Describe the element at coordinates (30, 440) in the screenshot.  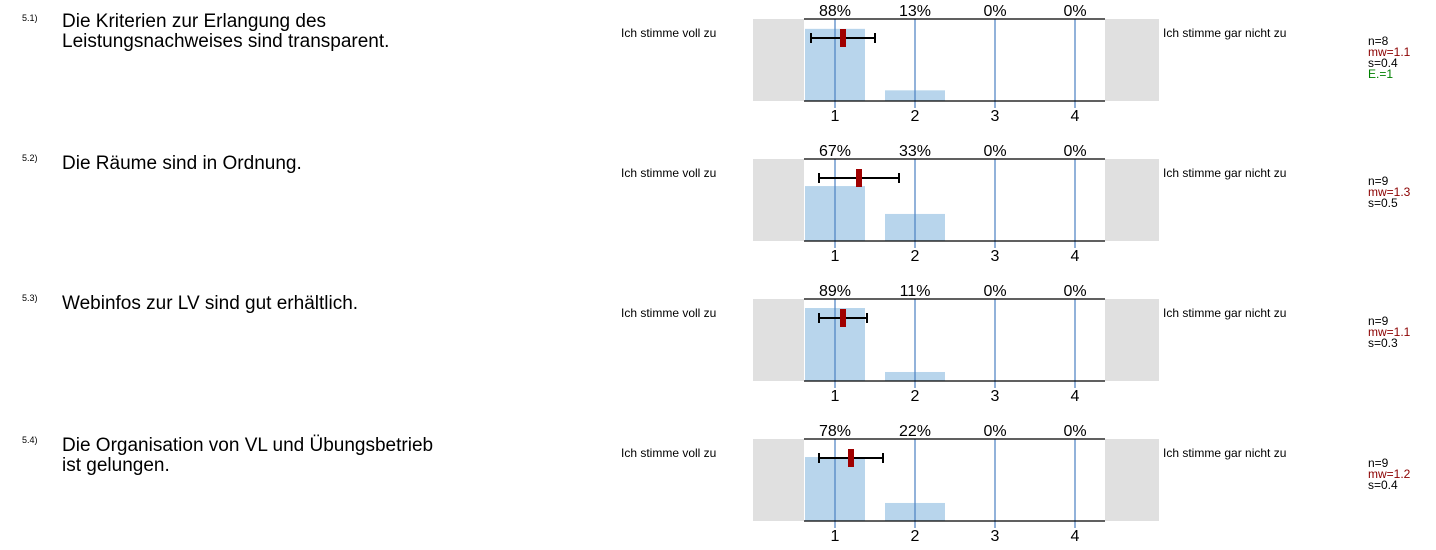
I see `question-number: 5.4)` at that location.